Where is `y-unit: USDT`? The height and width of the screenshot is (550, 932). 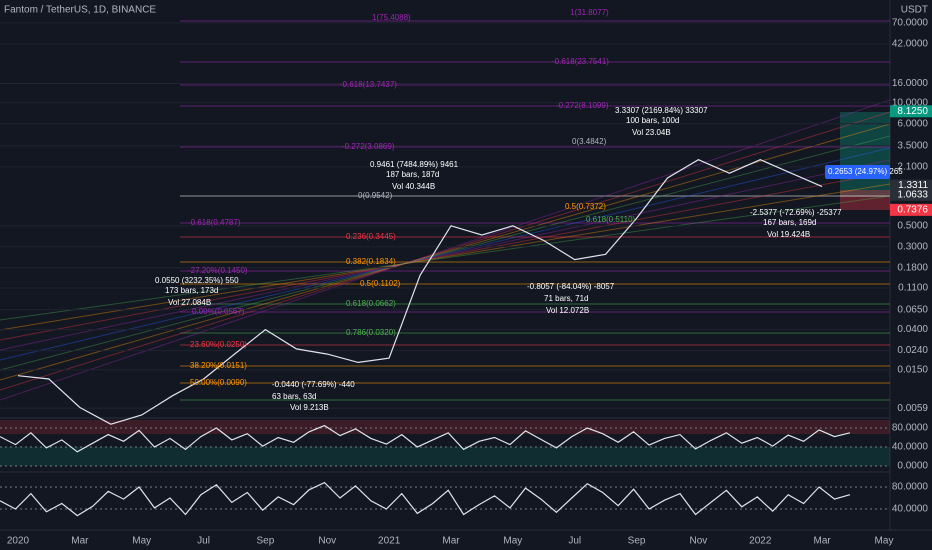
y-unit: USDT is located at coordinates (914, 10).